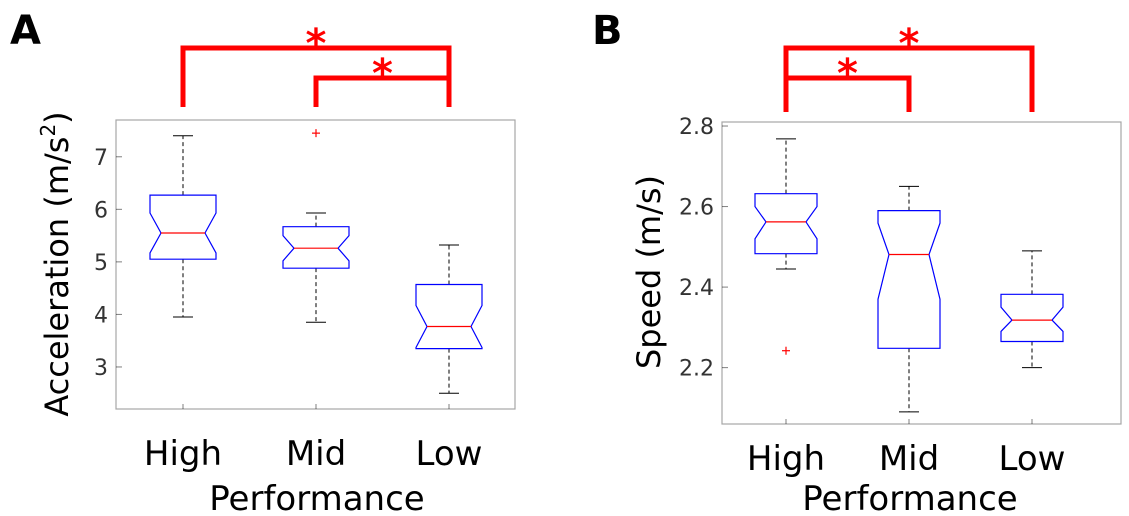 This screenshot has width=1129, height=516. What do you see at coordinates (57, 117) in the screenshot?
I see `panel-a-ylabel-close: )` at bounding box center [57, 117].